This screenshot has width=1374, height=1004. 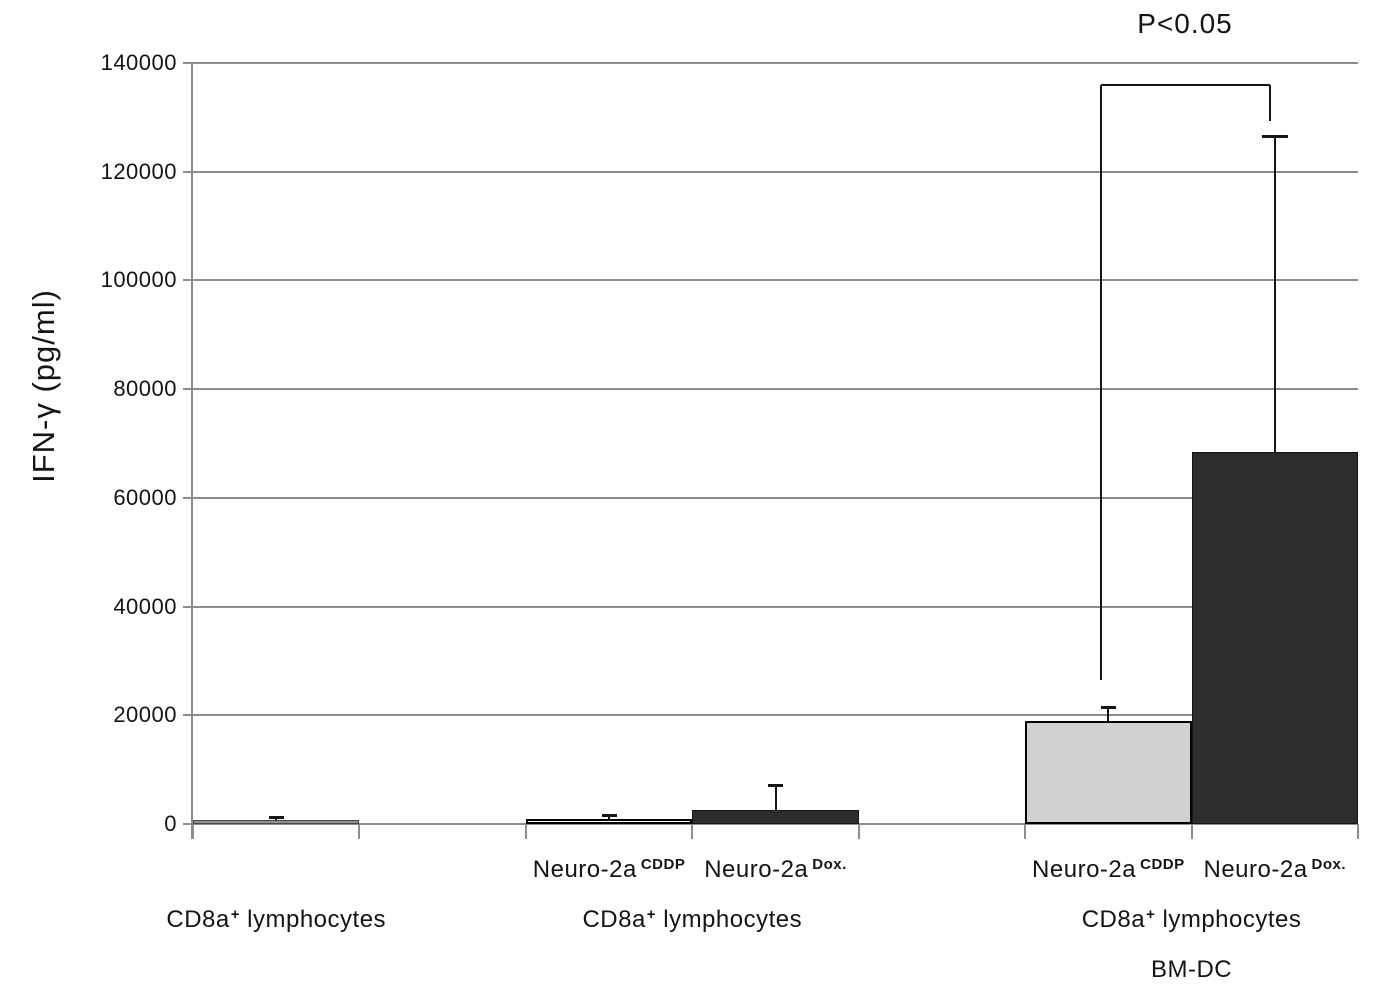 What do you see at coordinates (1113, 919) in the screenshot?
I see `group-label-2-text: CD8a` at bounding box center [1113, 919].